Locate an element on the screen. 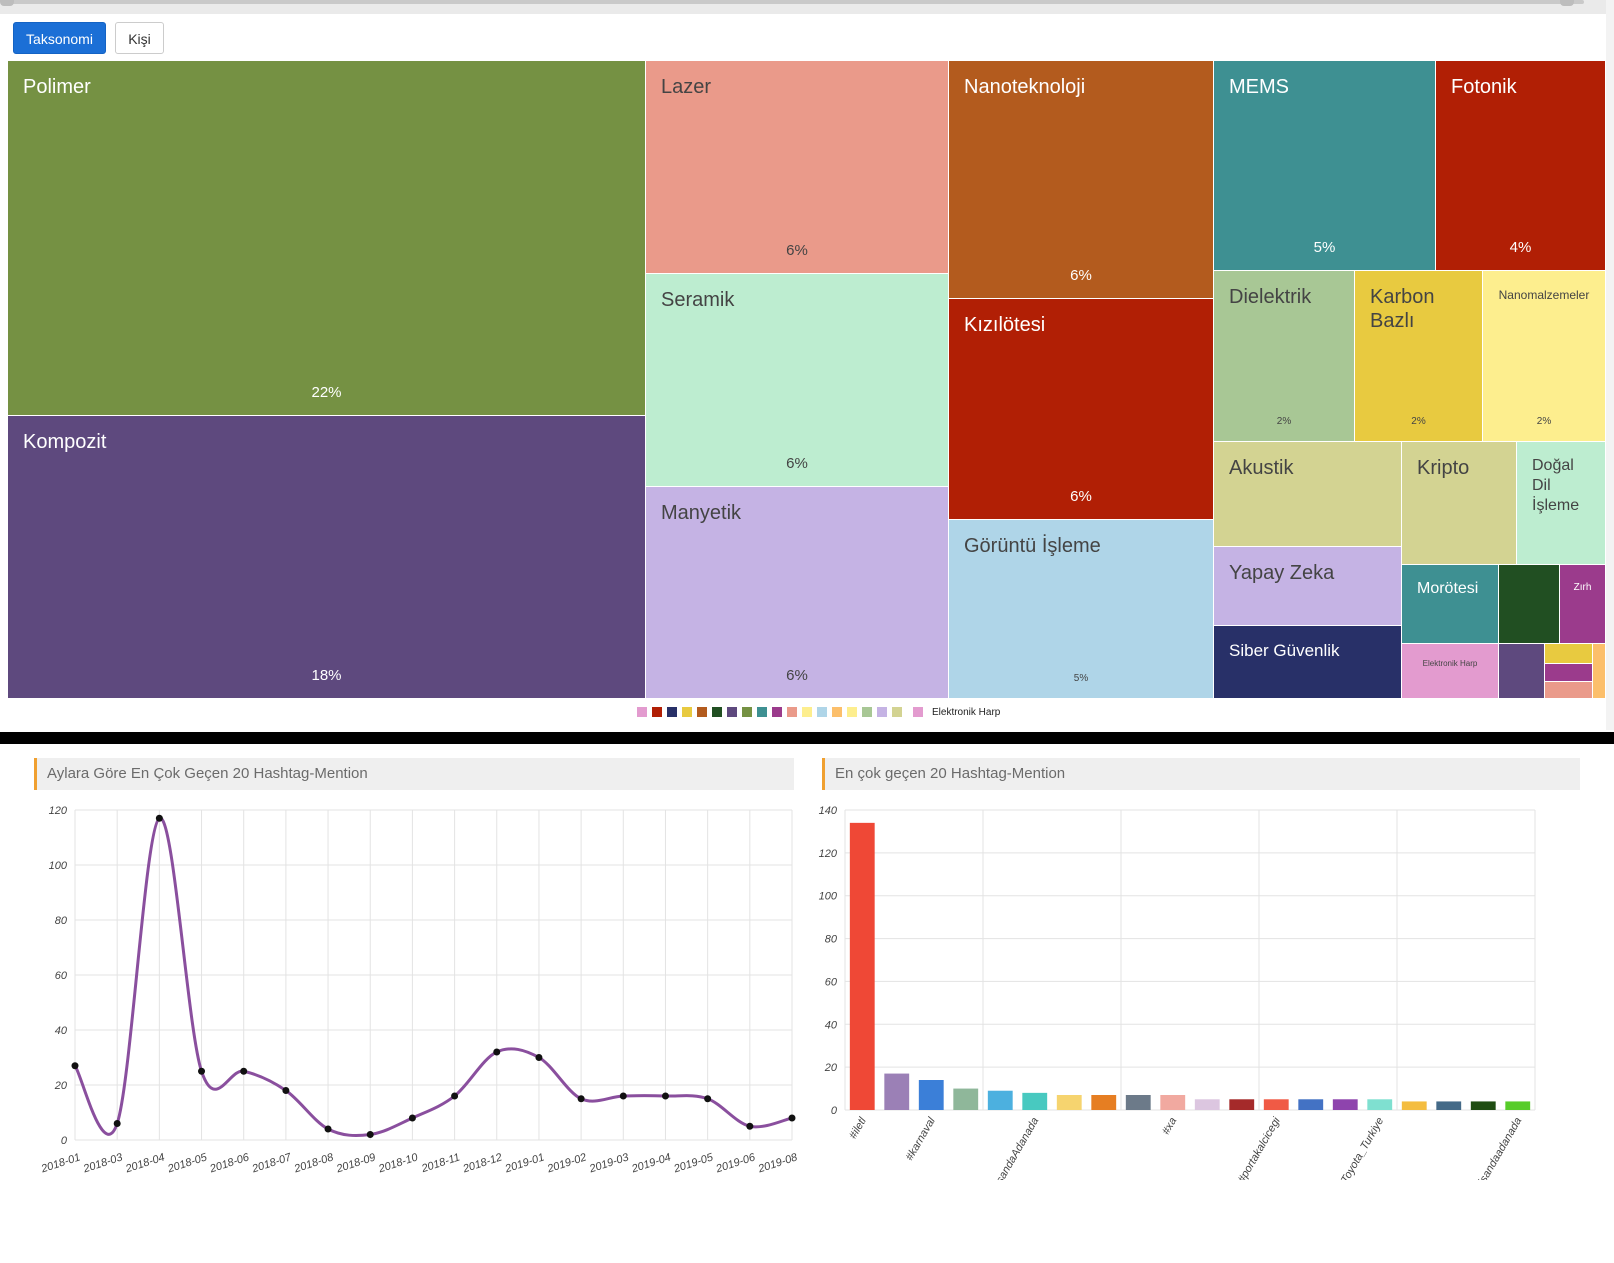 Image resolution: width=1614 pixels, height=1263 pixels. treemap-percentage: 4% is located at coordinates (1520, 247).